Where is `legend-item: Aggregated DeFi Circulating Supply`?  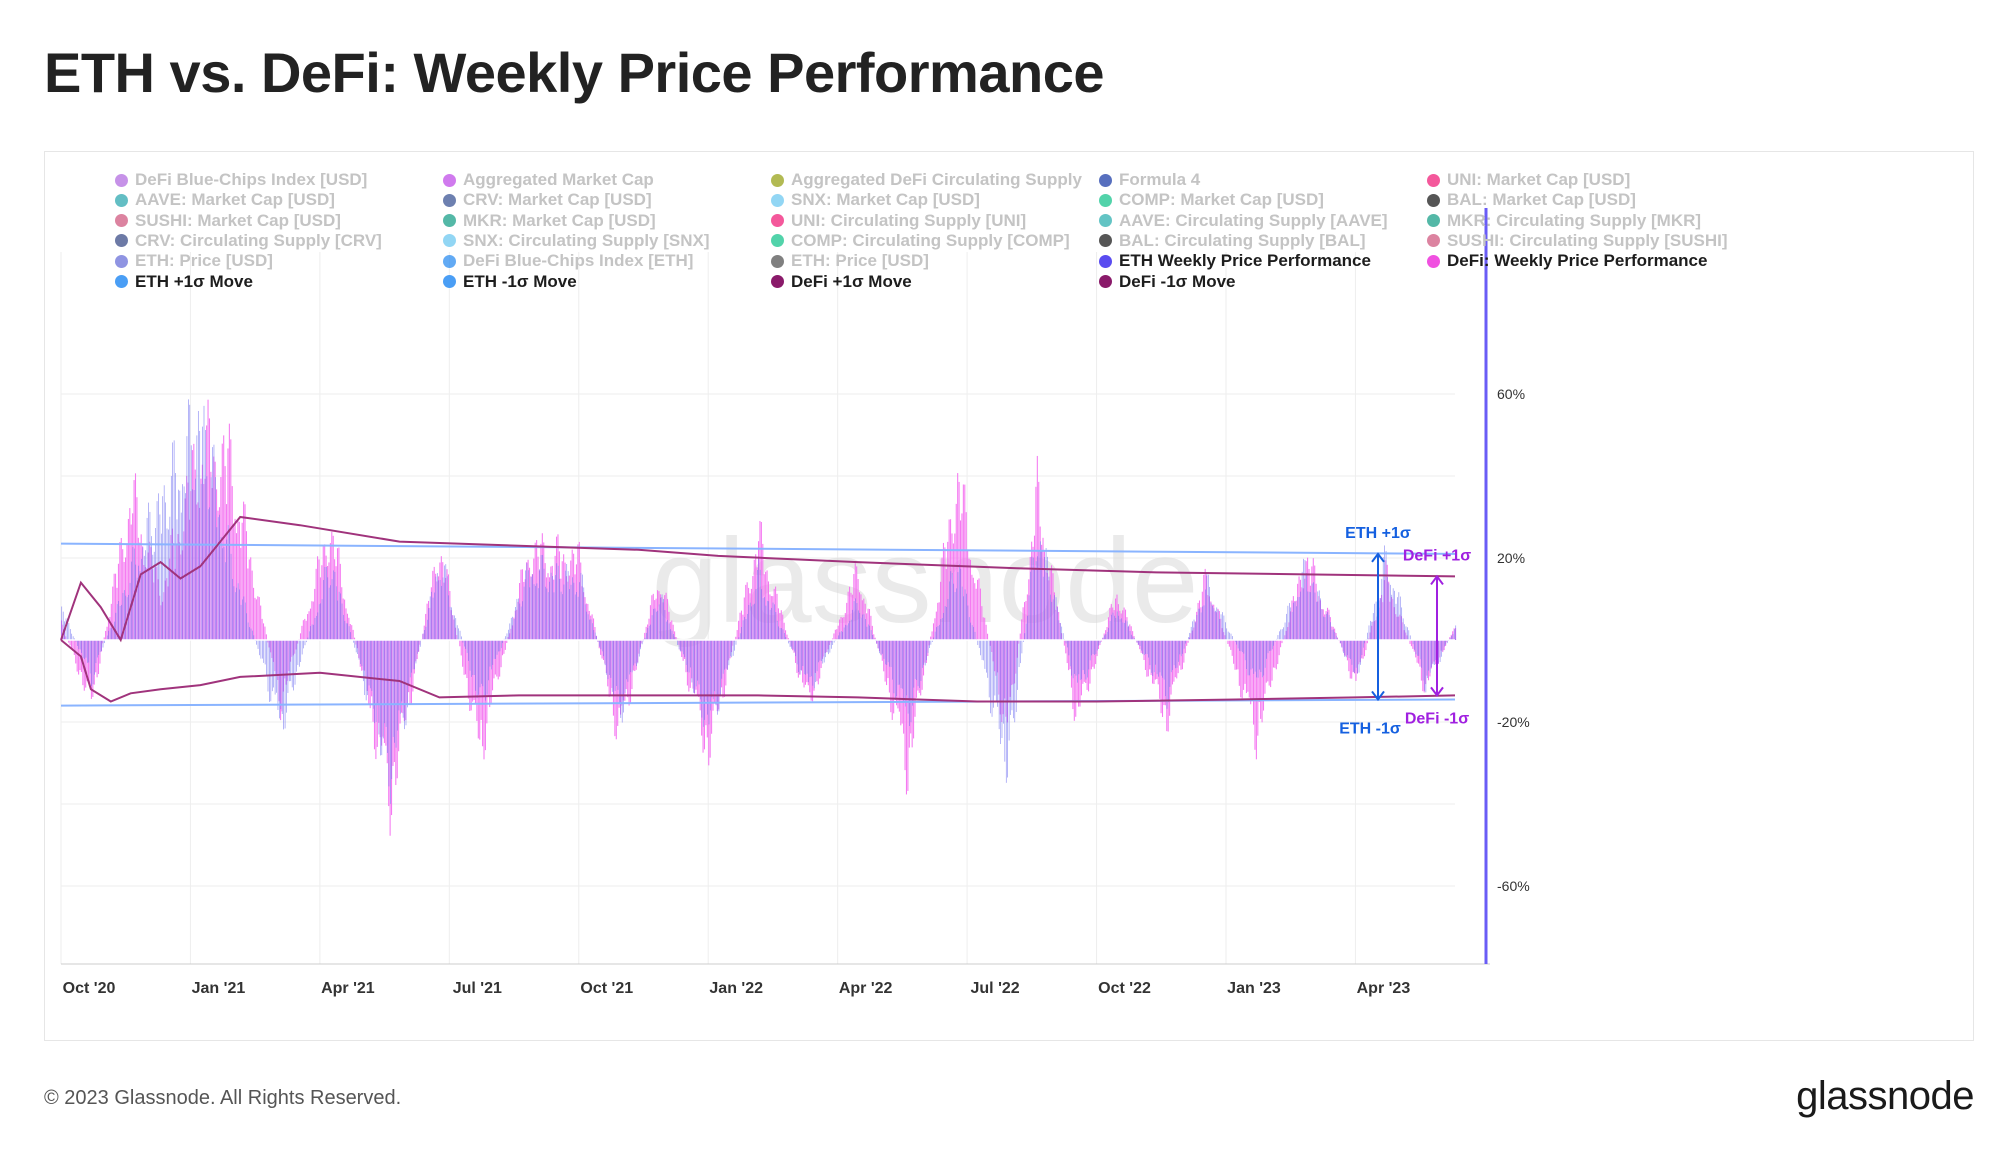 legend-item: Aggregated DeFi Circulating Supply is located at coordinates (926, 180).